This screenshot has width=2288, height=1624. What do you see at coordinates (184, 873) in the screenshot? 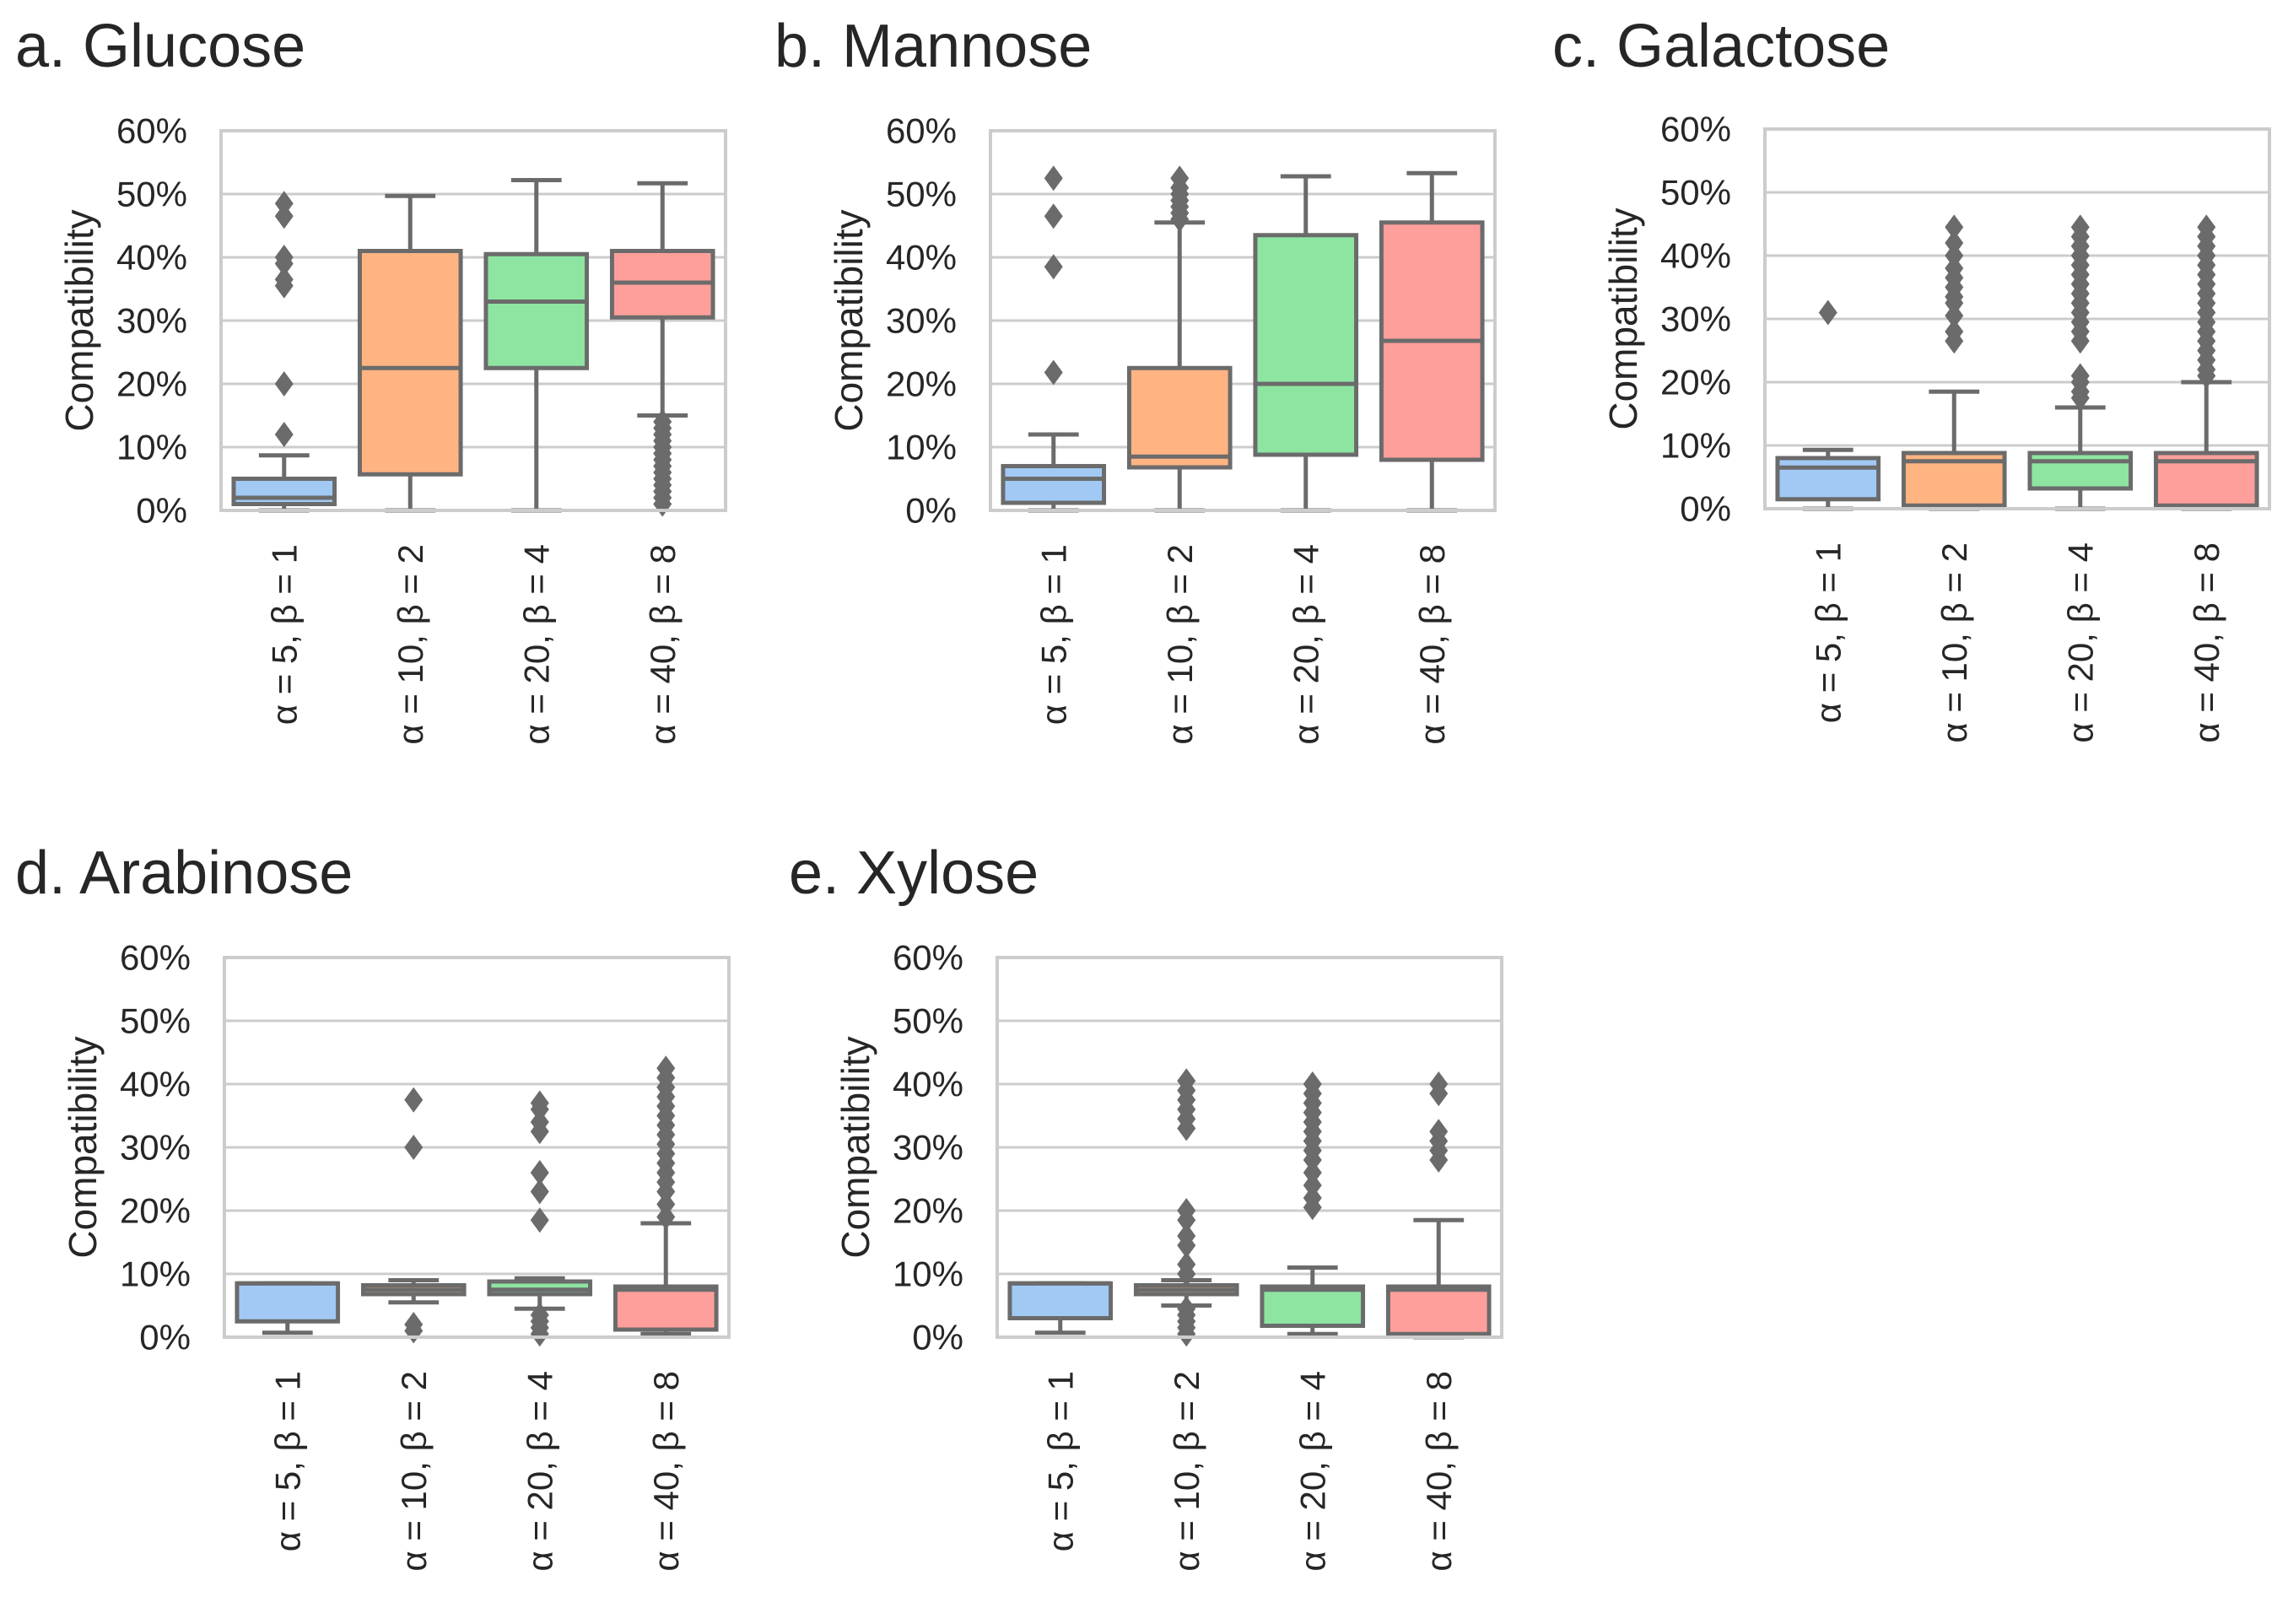
I see `chart-title: d. Arabinose` at bounding box center [184, 873].